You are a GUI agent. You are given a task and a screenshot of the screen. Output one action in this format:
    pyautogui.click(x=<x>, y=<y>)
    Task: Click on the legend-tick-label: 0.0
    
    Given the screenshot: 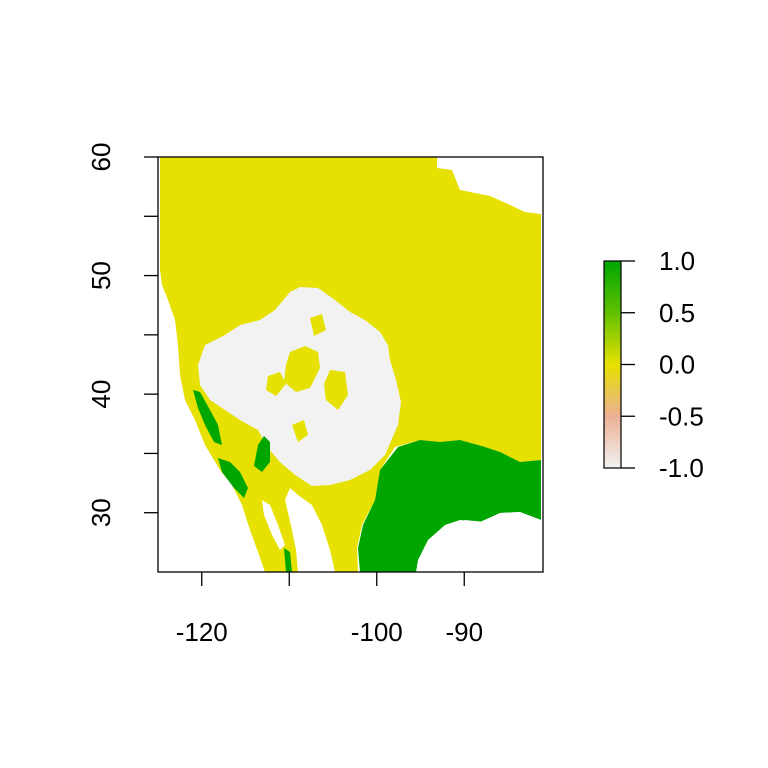 What is the action you would take?
    pyautogui.click(x=677, y=365)
    